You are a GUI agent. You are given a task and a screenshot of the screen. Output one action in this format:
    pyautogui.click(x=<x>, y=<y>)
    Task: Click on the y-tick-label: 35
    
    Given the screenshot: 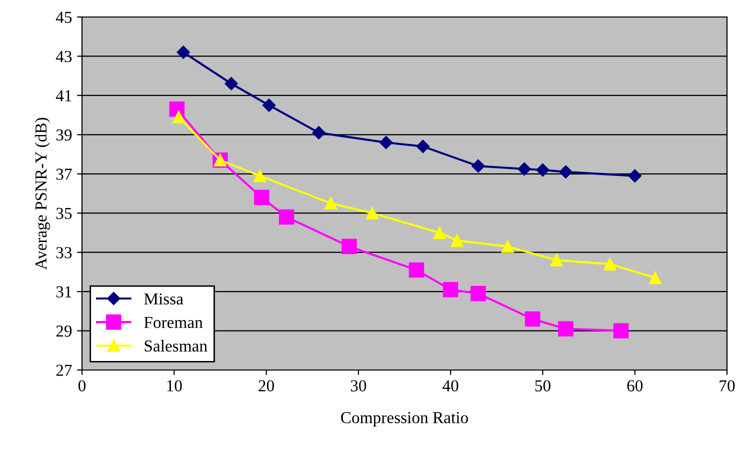 What is the action you would take?
    pyautogui.click(x=64, y=214)
    